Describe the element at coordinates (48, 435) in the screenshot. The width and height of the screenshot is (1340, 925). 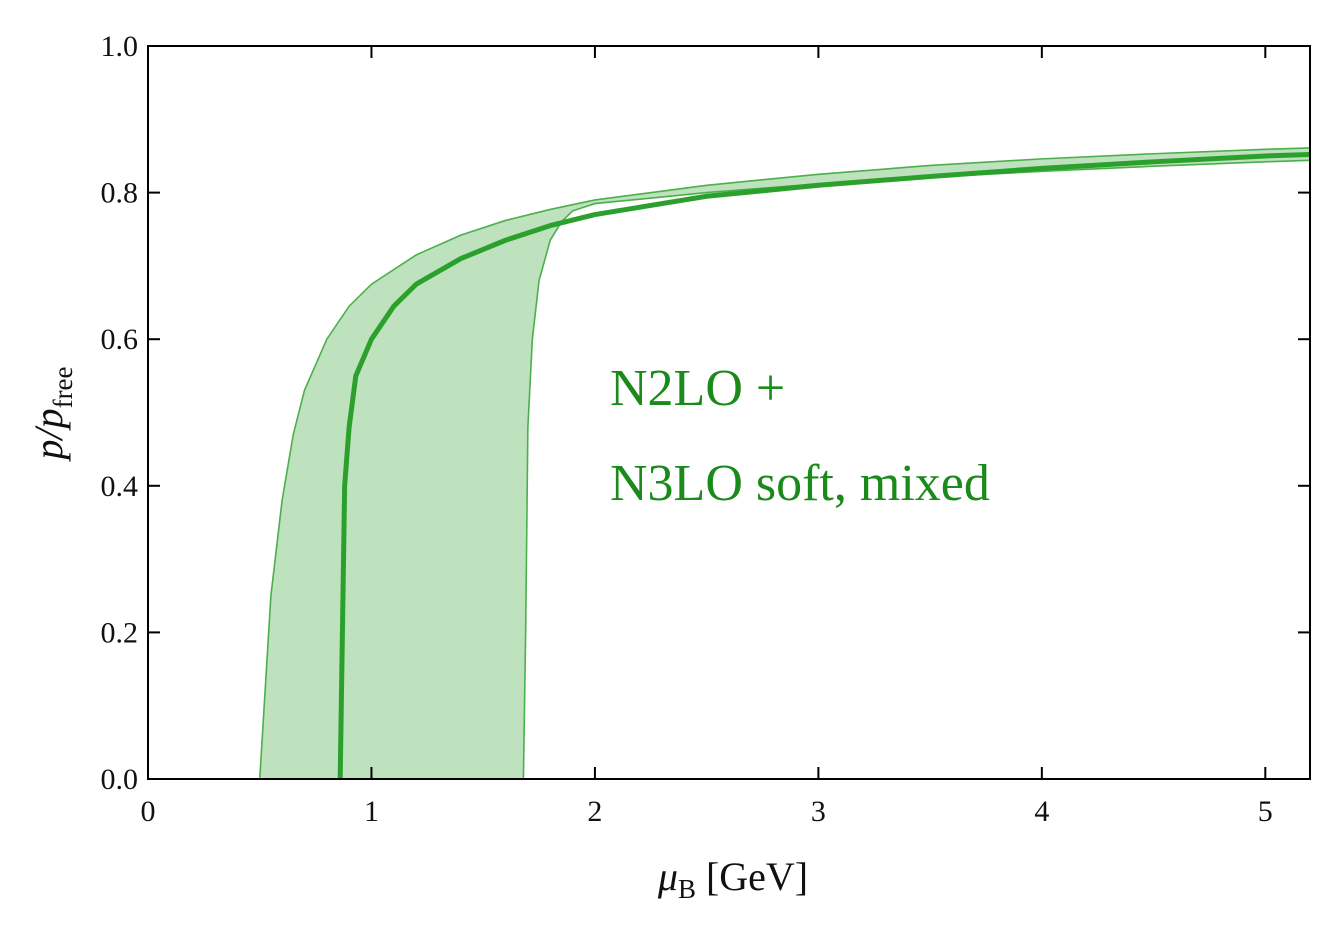
I see `y-axis-label-symbol: p/p` at that location.